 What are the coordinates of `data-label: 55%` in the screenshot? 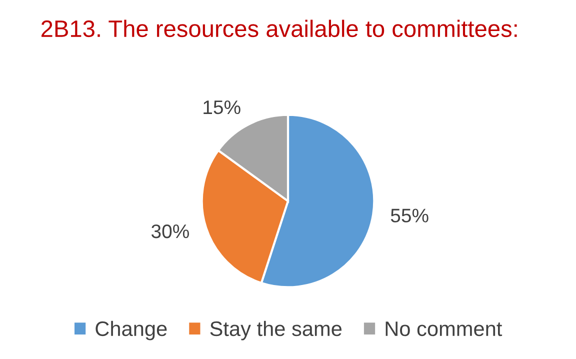 It's located at (409, 215).